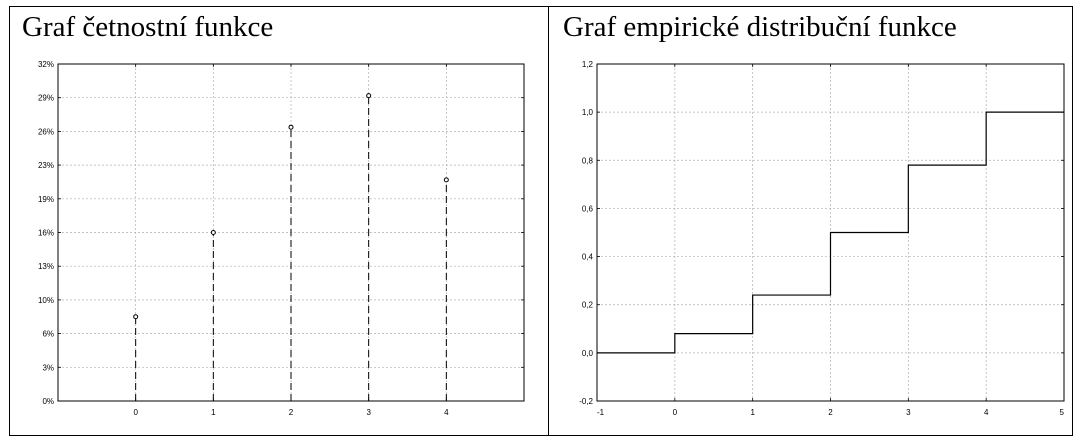 This screenshot has width=1080, height=436. What do you see at coordinates (46, 98) in the screenshot?
I see `y-tick-label: 29%` at bounding box center [46, 98].